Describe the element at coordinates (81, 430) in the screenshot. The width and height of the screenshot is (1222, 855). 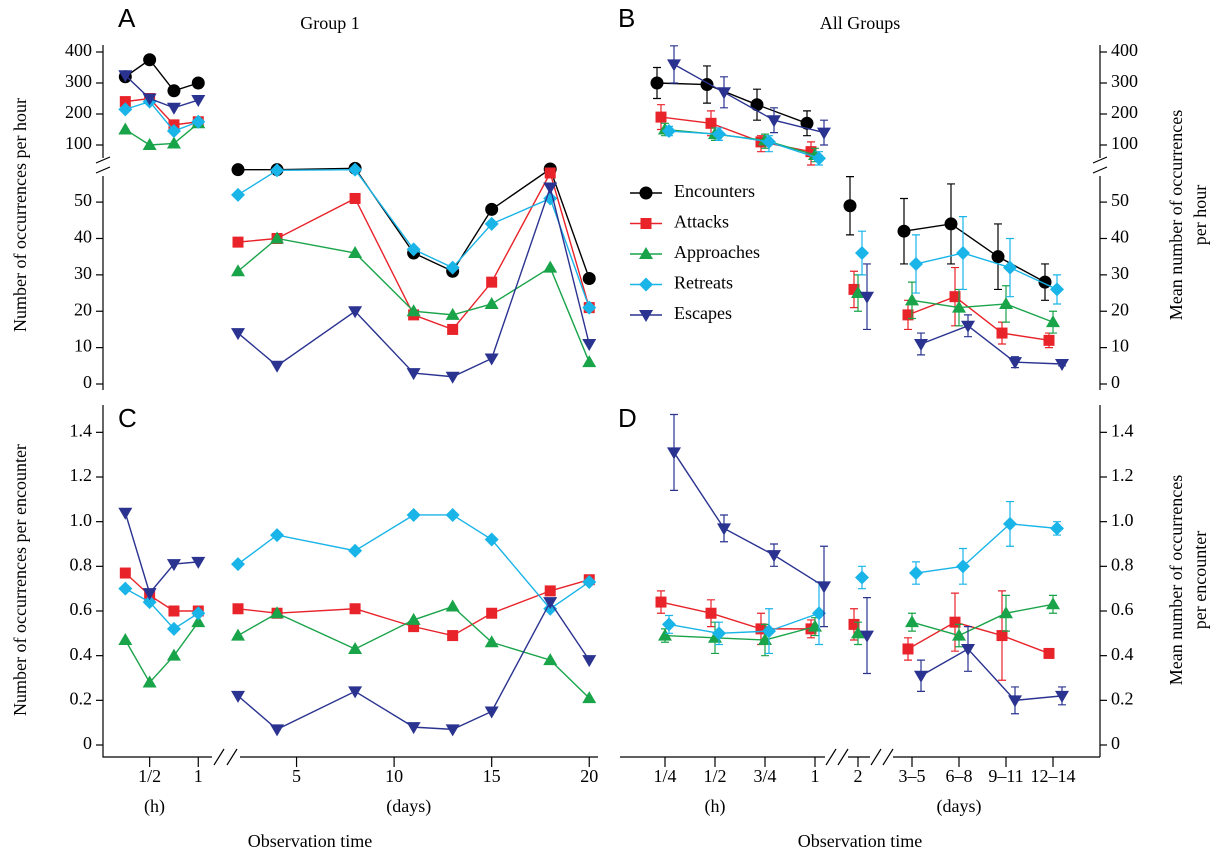
I see `y-tick-label: 1.4` at that location.